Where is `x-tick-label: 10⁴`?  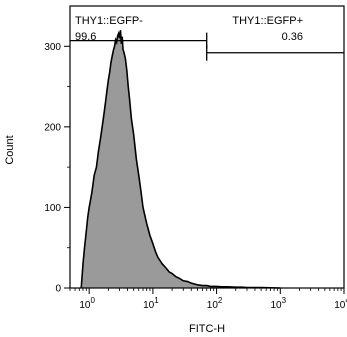 x-tick-label: 10⁴ is located at coordinates (340, 303).